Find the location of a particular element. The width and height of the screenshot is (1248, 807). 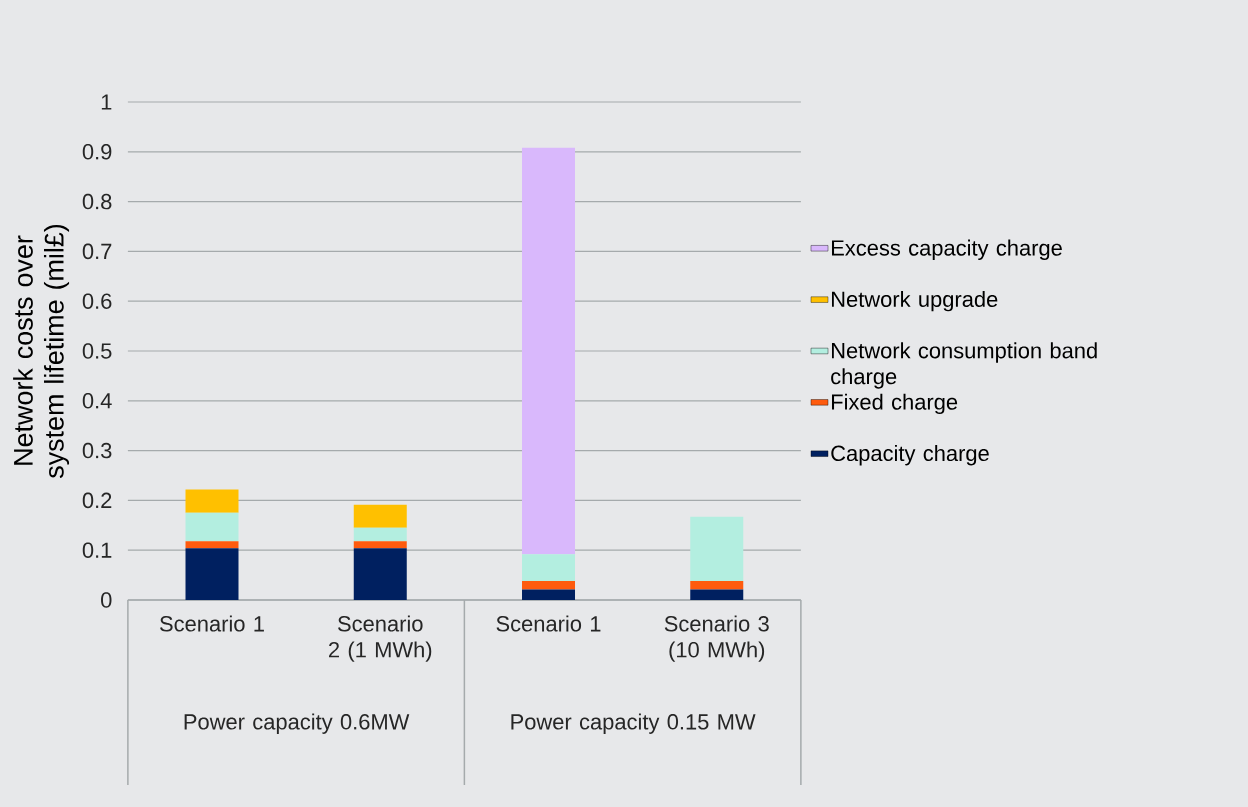

y-tick-label: 0.2 is located at coordinates (97, 500).